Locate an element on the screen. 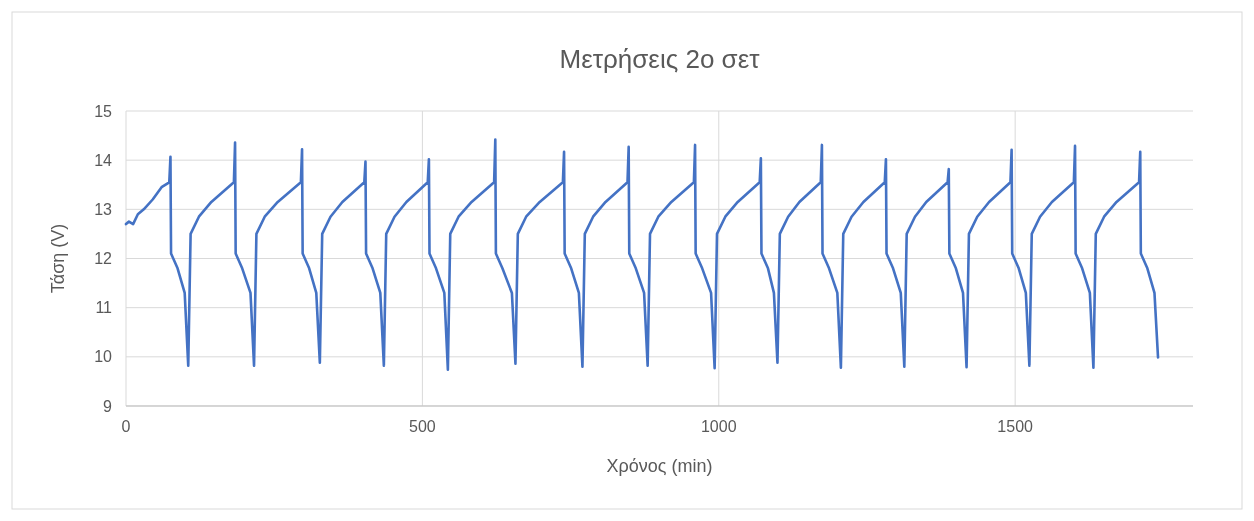 Image resolution: width=1254 pixels, height=521 pixels. y-tick-label: 13 is located at coordinates (103, 209).